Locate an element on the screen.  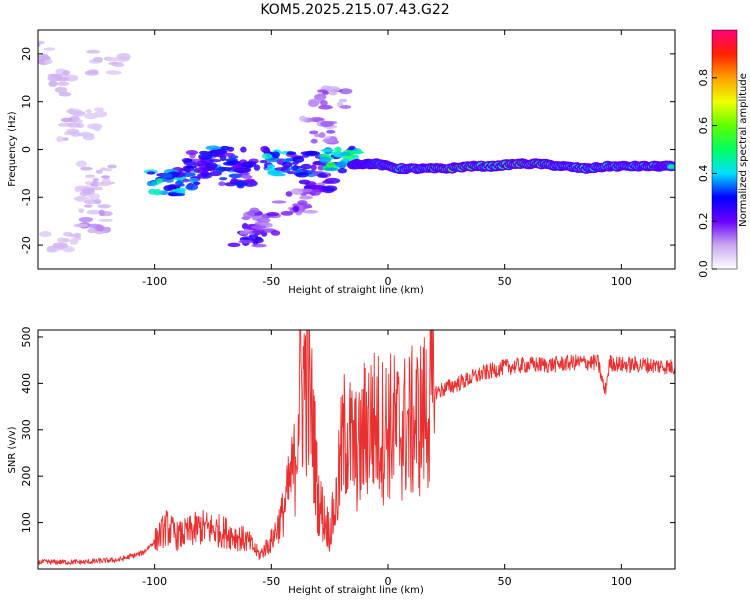
heatmap-y-tick-label: -20 is located at coordinates (26, 245).